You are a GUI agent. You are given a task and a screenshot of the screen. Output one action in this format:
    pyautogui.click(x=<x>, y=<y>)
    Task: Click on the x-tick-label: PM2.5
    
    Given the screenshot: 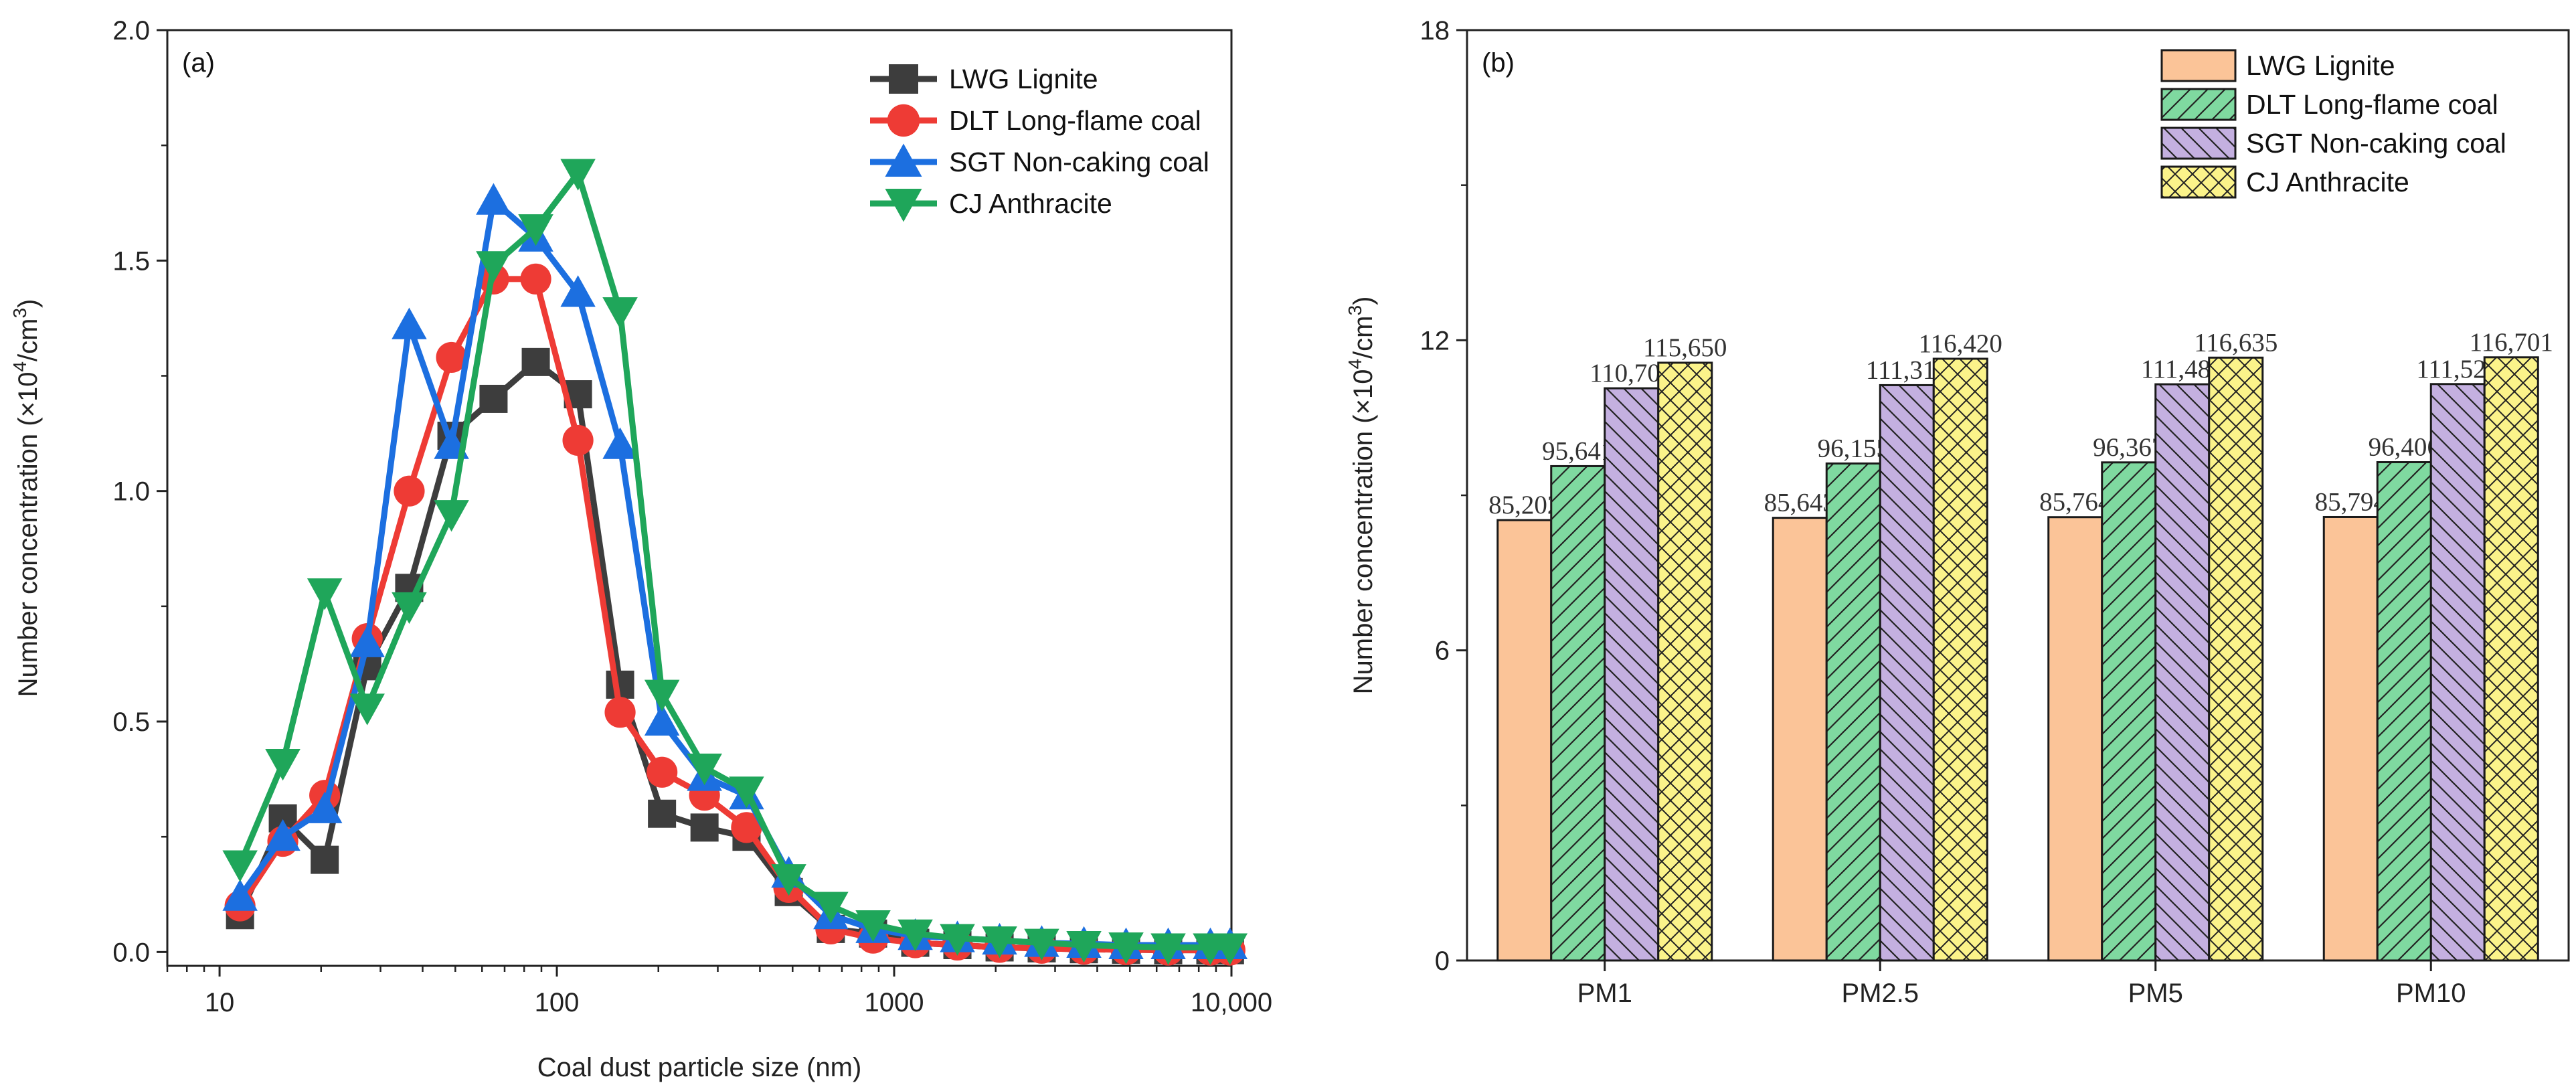 What is the action you would take?
    pyautogui.click(x=1880, y=993)
    